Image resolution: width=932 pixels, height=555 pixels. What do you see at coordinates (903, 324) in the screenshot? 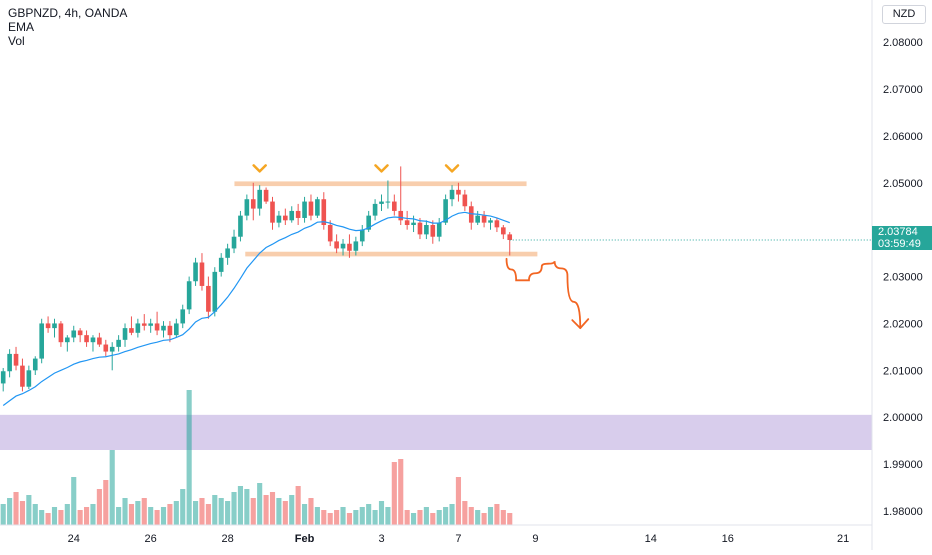
I see `price-tick-label: 2.02000` at bounding box center [903, 324].